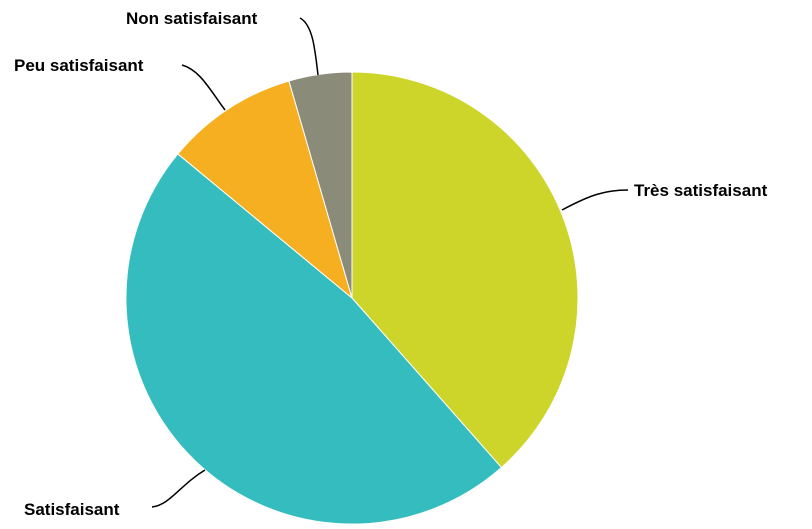  I want to click on leader-line-tres-satisfaisant, so click(595, 200).